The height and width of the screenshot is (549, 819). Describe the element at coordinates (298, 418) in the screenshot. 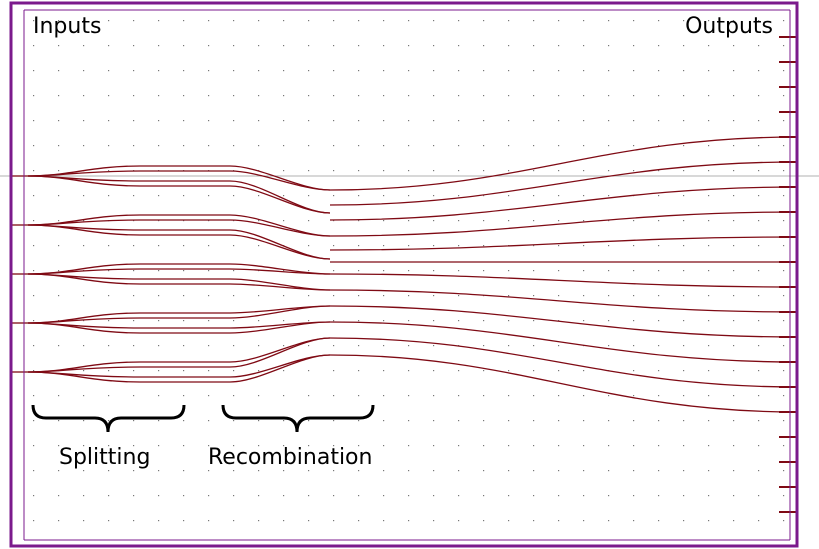

I see `recombination-brace` at that location.